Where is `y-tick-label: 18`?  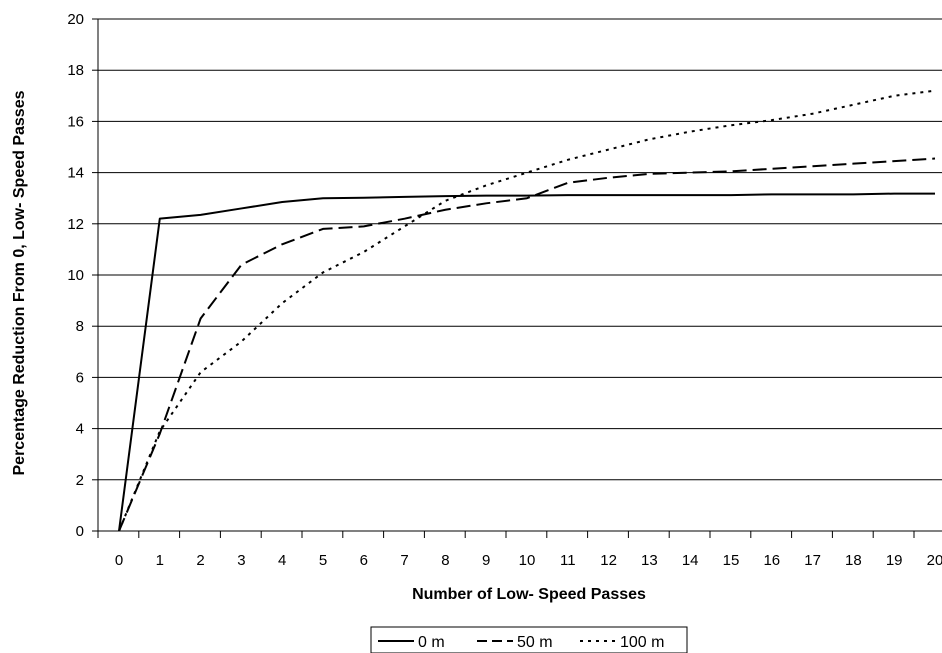
y-tick-label: 18 is located at coordinates (75, 70).